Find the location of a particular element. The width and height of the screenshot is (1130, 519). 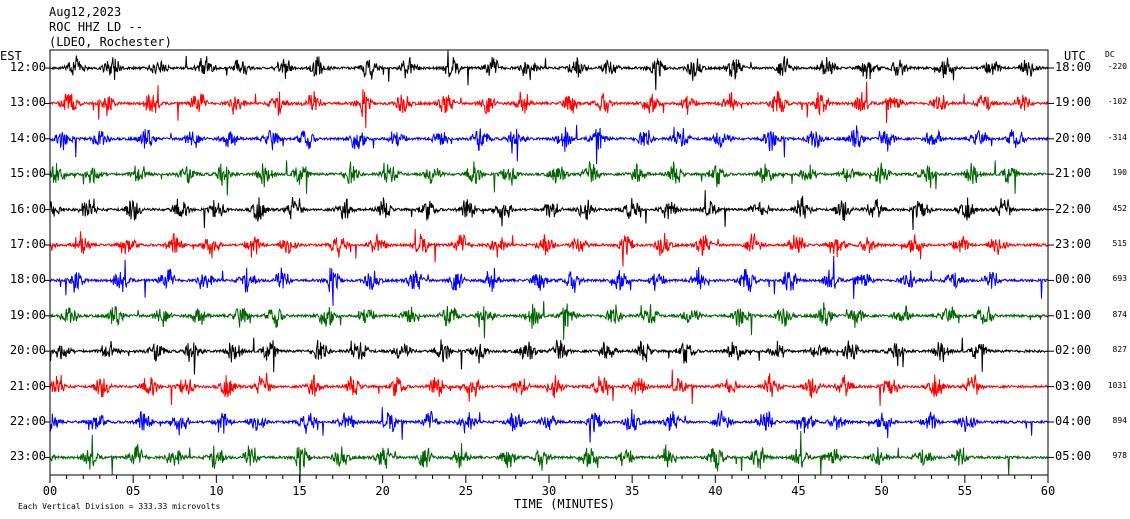

utc-time-label: 03:00 is located at coordinates (1073, 385).